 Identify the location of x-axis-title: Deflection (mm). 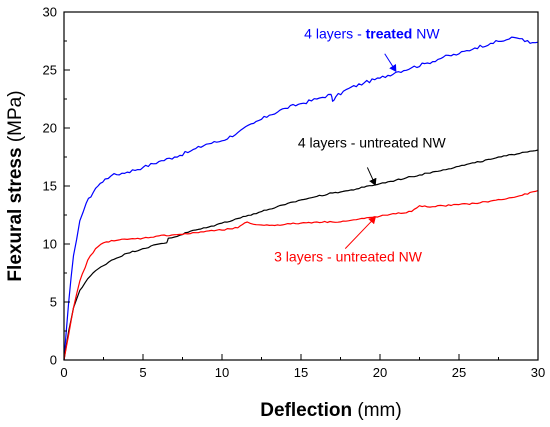
(330, 410).